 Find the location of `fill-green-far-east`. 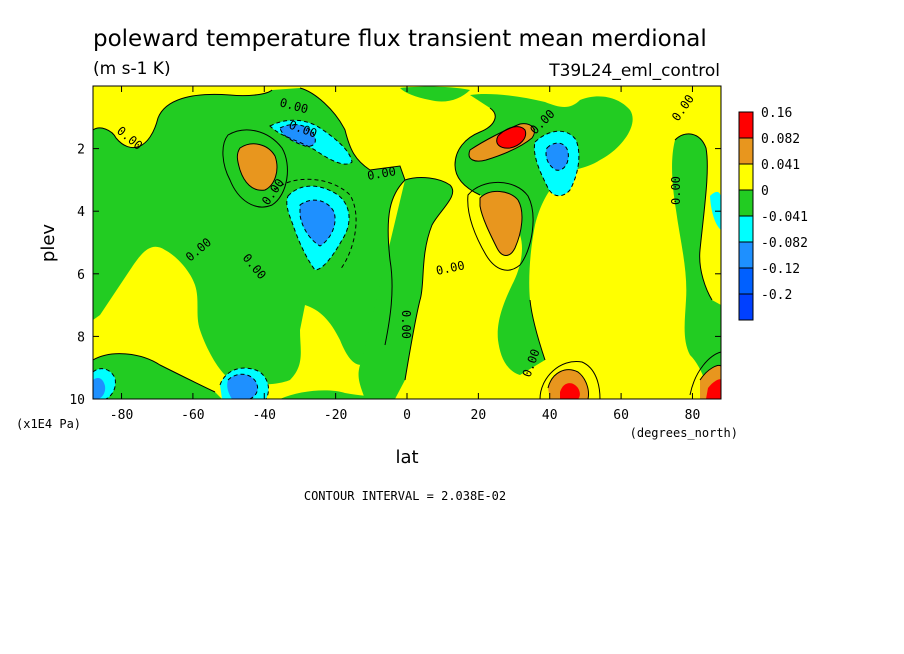

fill-green-far-east is located at coordinates (696, 266).